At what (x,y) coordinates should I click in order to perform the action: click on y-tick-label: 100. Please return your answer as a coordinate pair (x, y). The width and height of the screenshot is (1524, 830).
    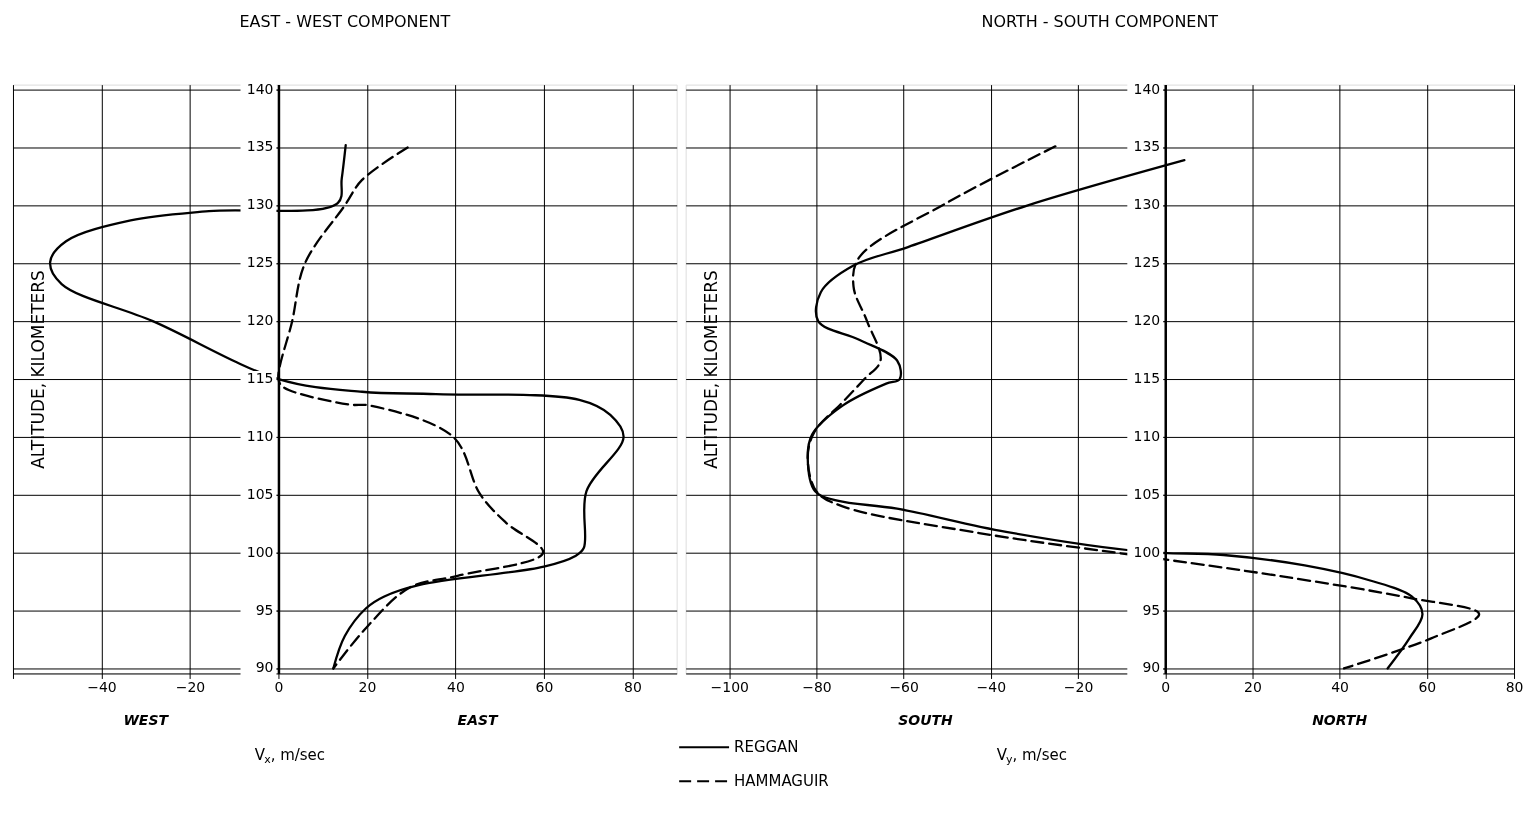
    Looking at the image, I should click on (260, 551).